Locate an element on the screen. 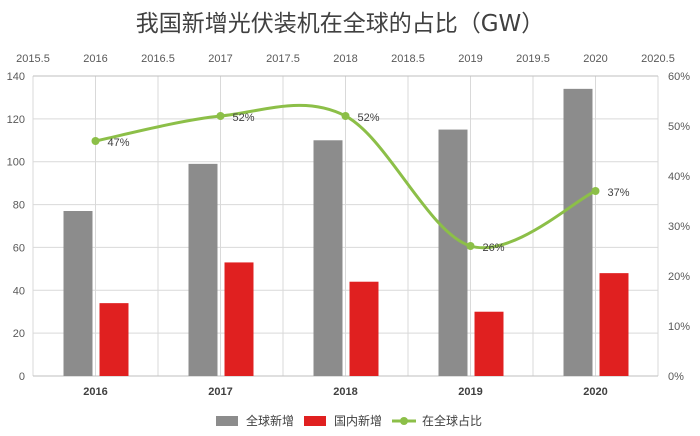 The width and height of the screenshot is (700, 436). y-left-tick-label: 20 is located at coordinates (19, 334).